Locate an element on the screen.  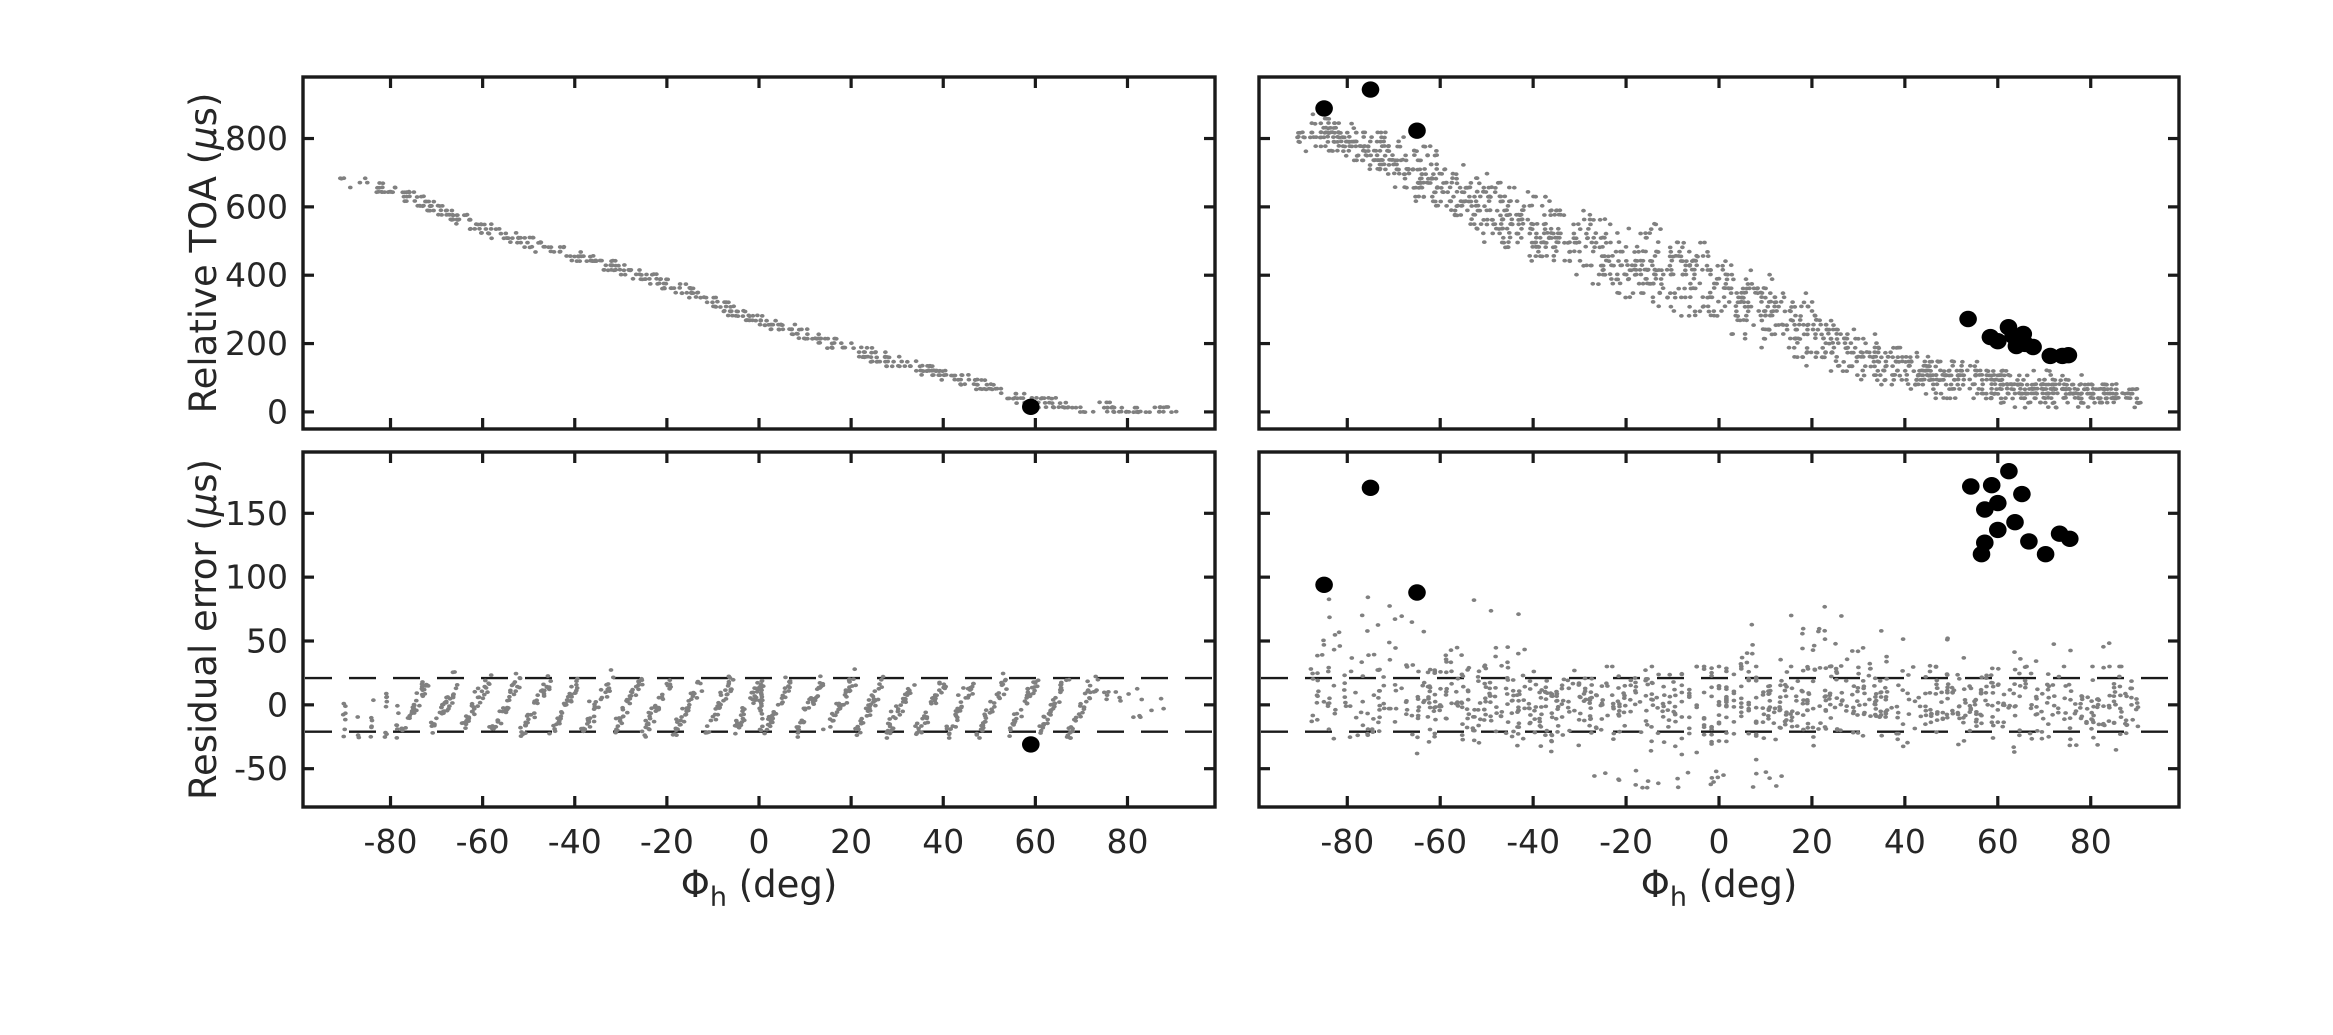
y-tick-label: 50 is located at coordinates (267, 640).